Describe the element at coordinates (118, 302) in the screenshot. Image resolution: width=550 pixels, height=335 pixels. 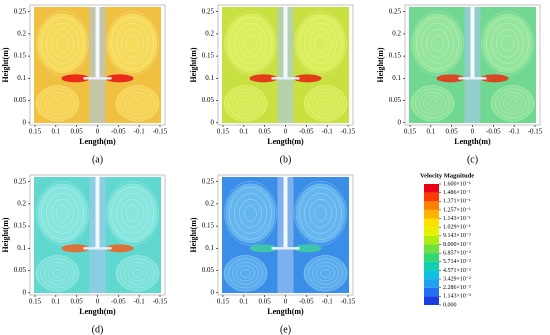
I see `x-tick-label: -0.05` at that location.